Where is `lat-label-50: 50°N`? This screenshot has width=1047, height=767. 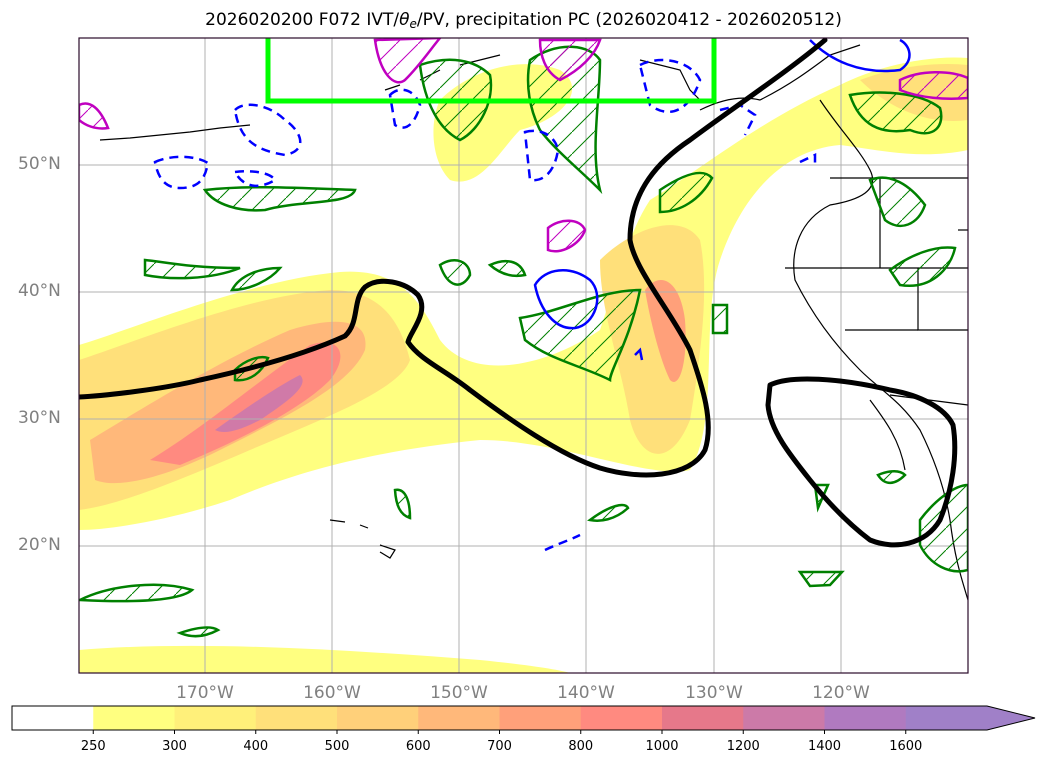
lat-label-50: 50°N is located at coordinates (39, 164).